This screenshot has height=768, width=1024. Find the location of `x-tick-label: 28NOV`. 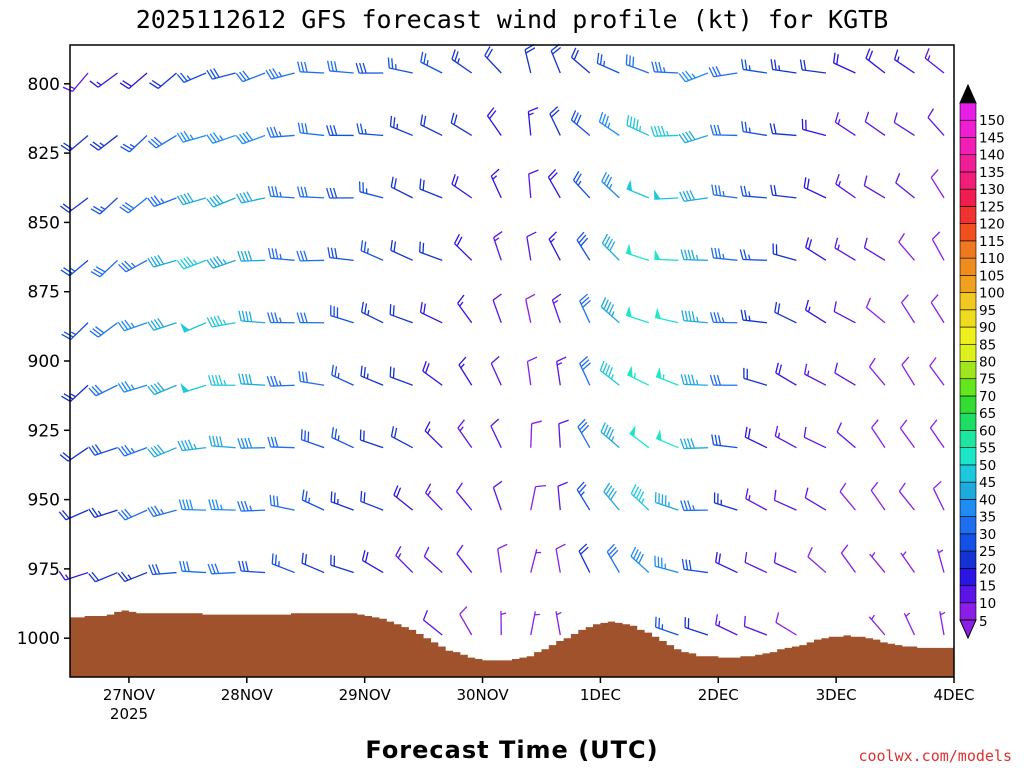

x-tick-label: 28NOV is located at coordinates (247, 695).